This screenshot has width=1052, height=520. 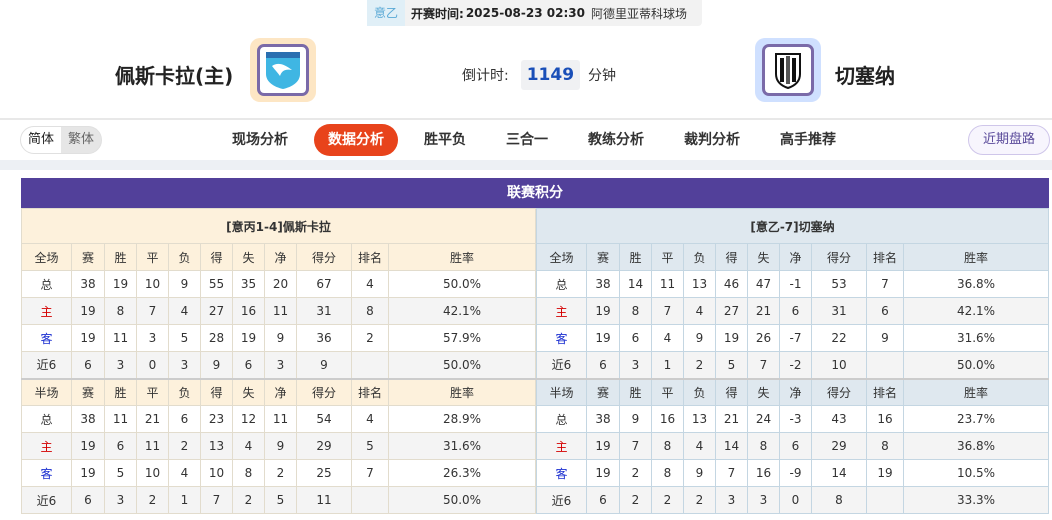 What do you see at coordinates (216, 419) in the screenshot?
I see `table-cell: 23` at bounding box center [216, 419].